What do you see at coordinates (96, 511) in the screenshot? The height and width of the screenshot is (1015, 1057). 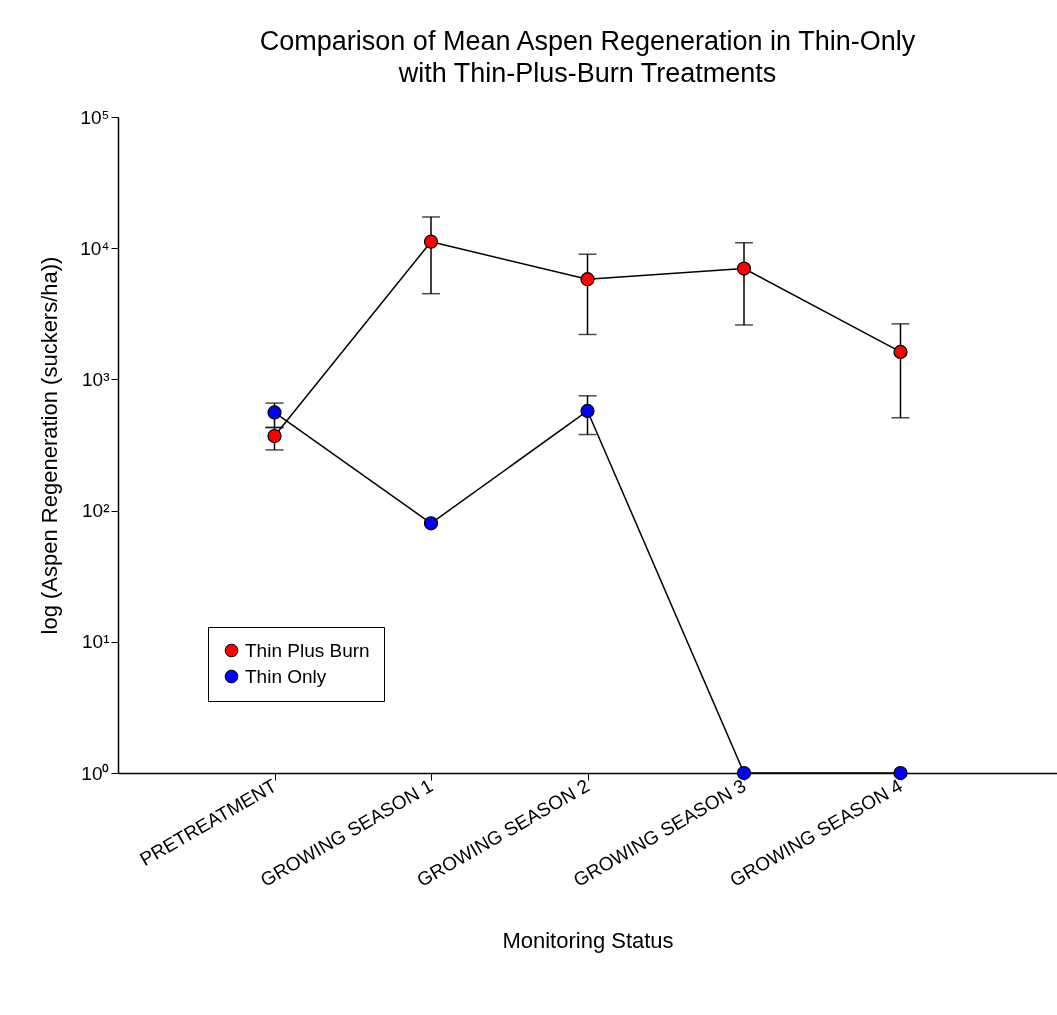 I see `y-tick-label: 10²` at bounding box center [96, 511].